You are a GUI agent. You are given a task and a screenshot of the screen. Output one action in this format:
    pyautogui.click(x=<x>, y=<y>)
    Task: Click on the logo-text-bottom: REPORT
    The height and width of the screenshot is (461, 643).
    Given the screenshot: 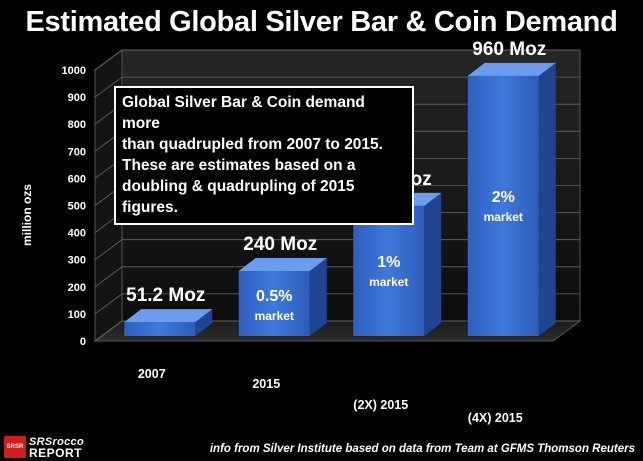 What is the action you would take?
    pyautogui.click(x=56, y=453)
    